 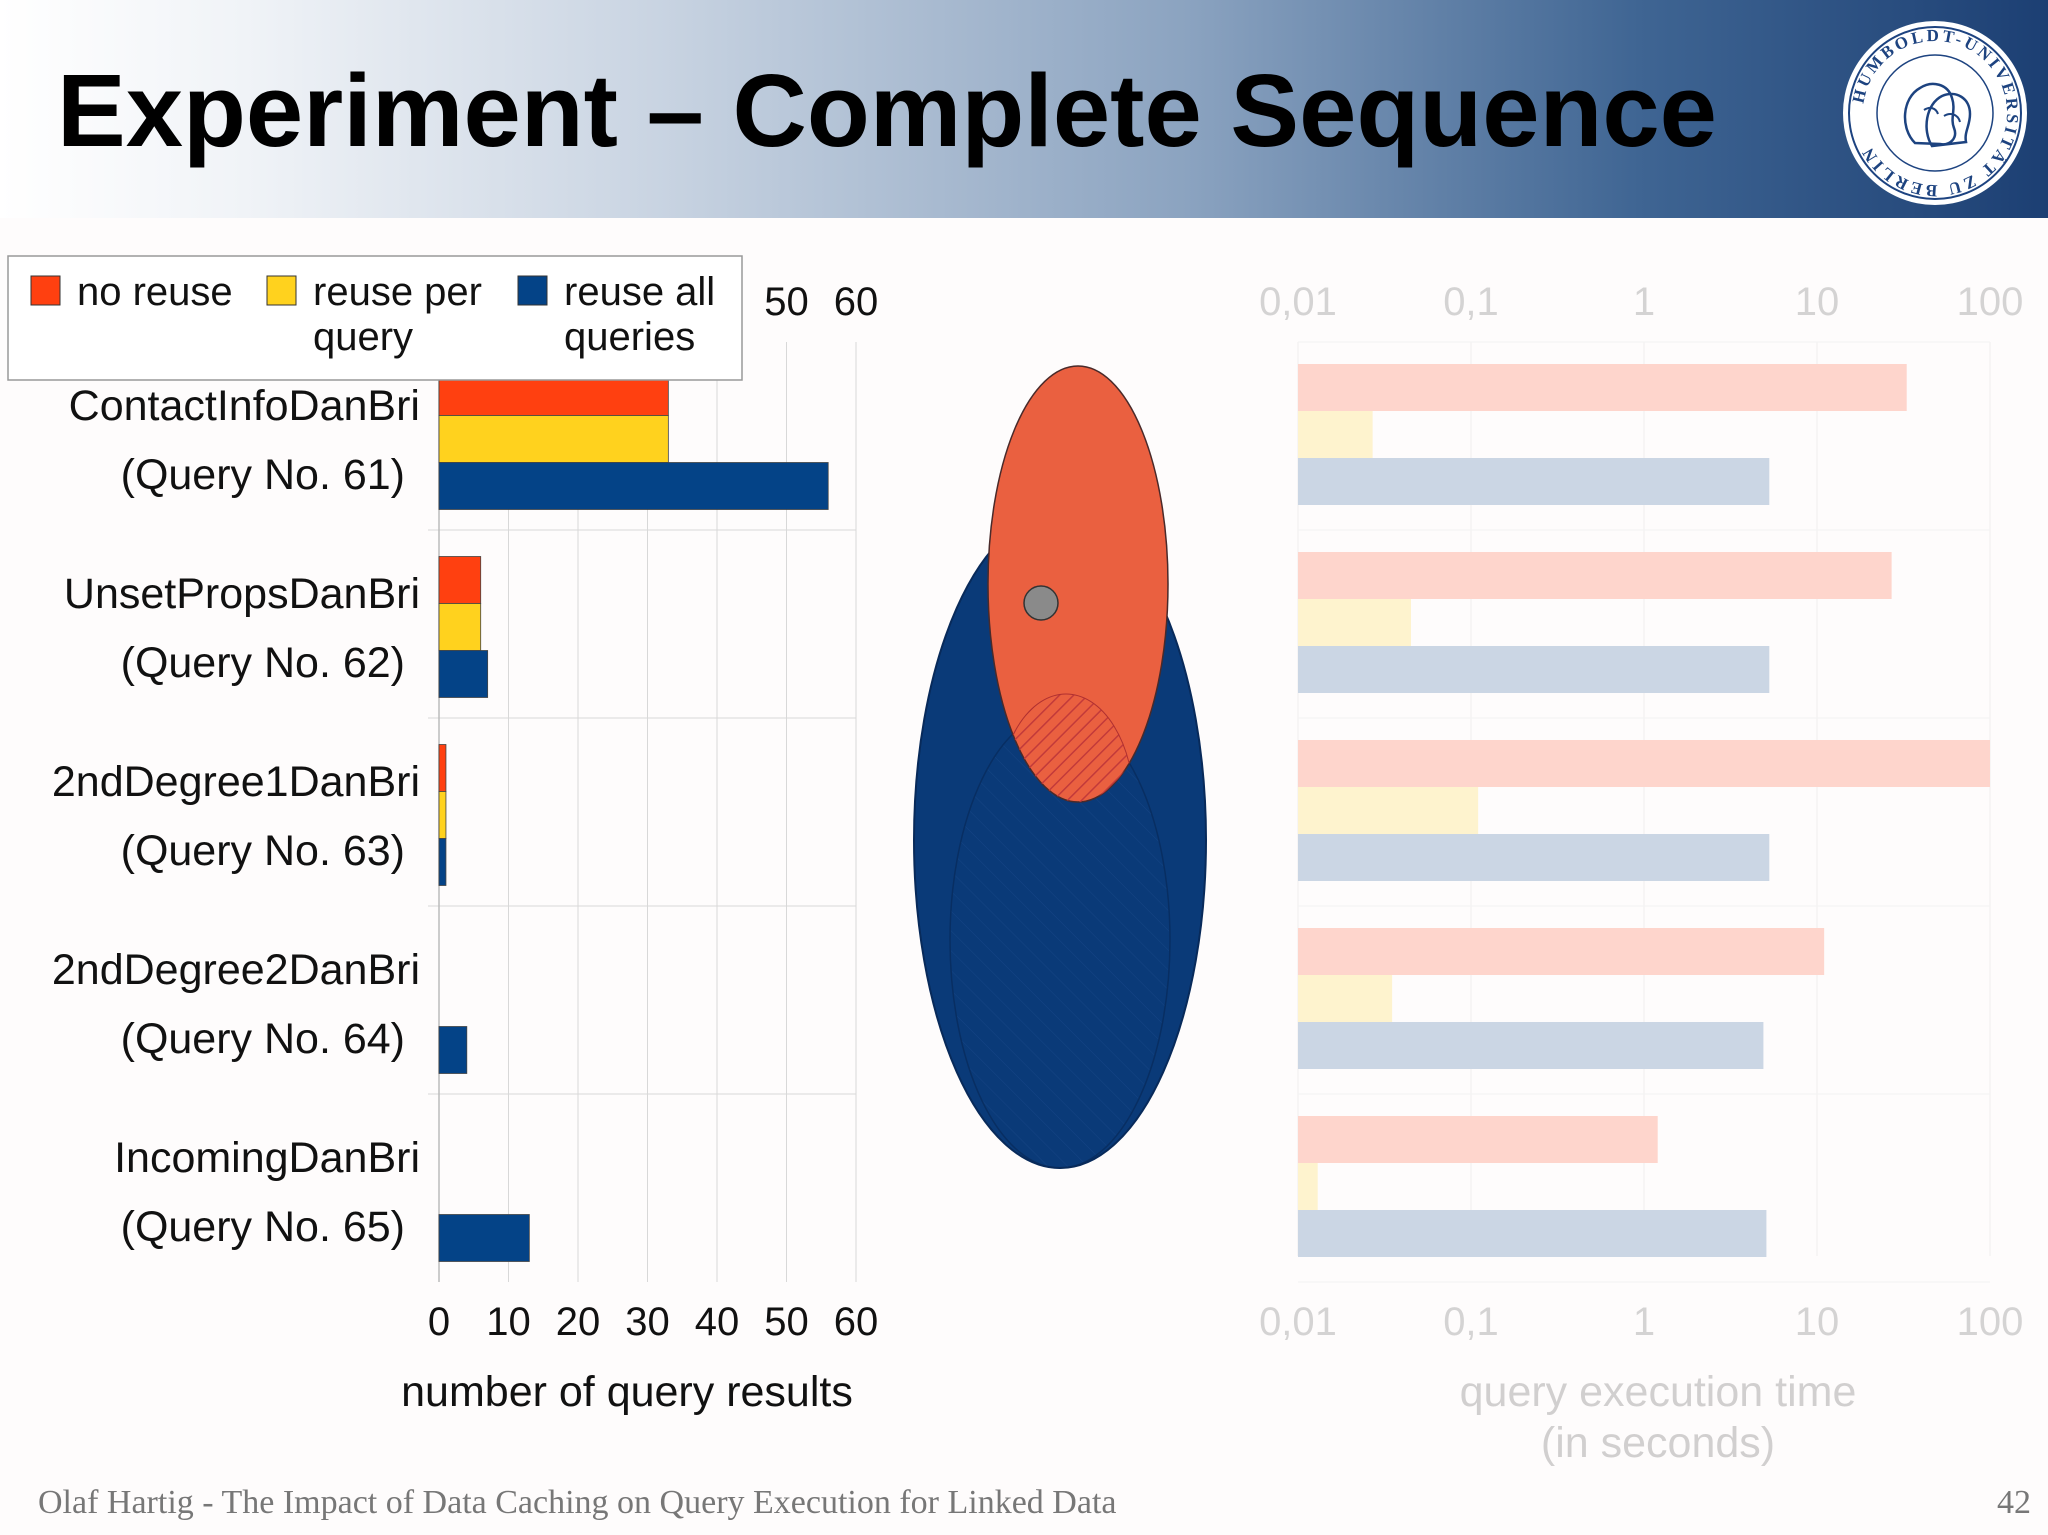 What do you see at coordinates (1471, 1322) in the screenshot?
I see `x-tick-label: 0,1` at bounding box center [1471, 1322].